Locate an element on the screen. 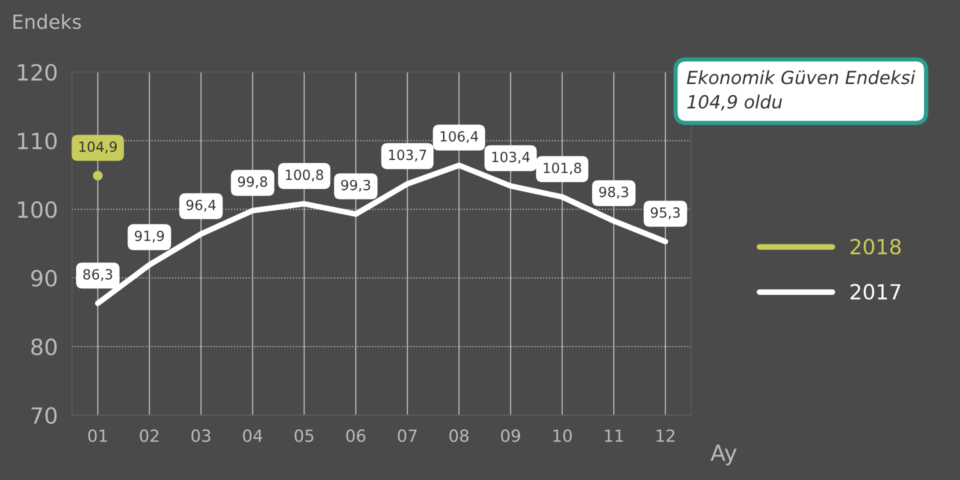  x-tick-label: 06 is located at coordinates (356, 435).